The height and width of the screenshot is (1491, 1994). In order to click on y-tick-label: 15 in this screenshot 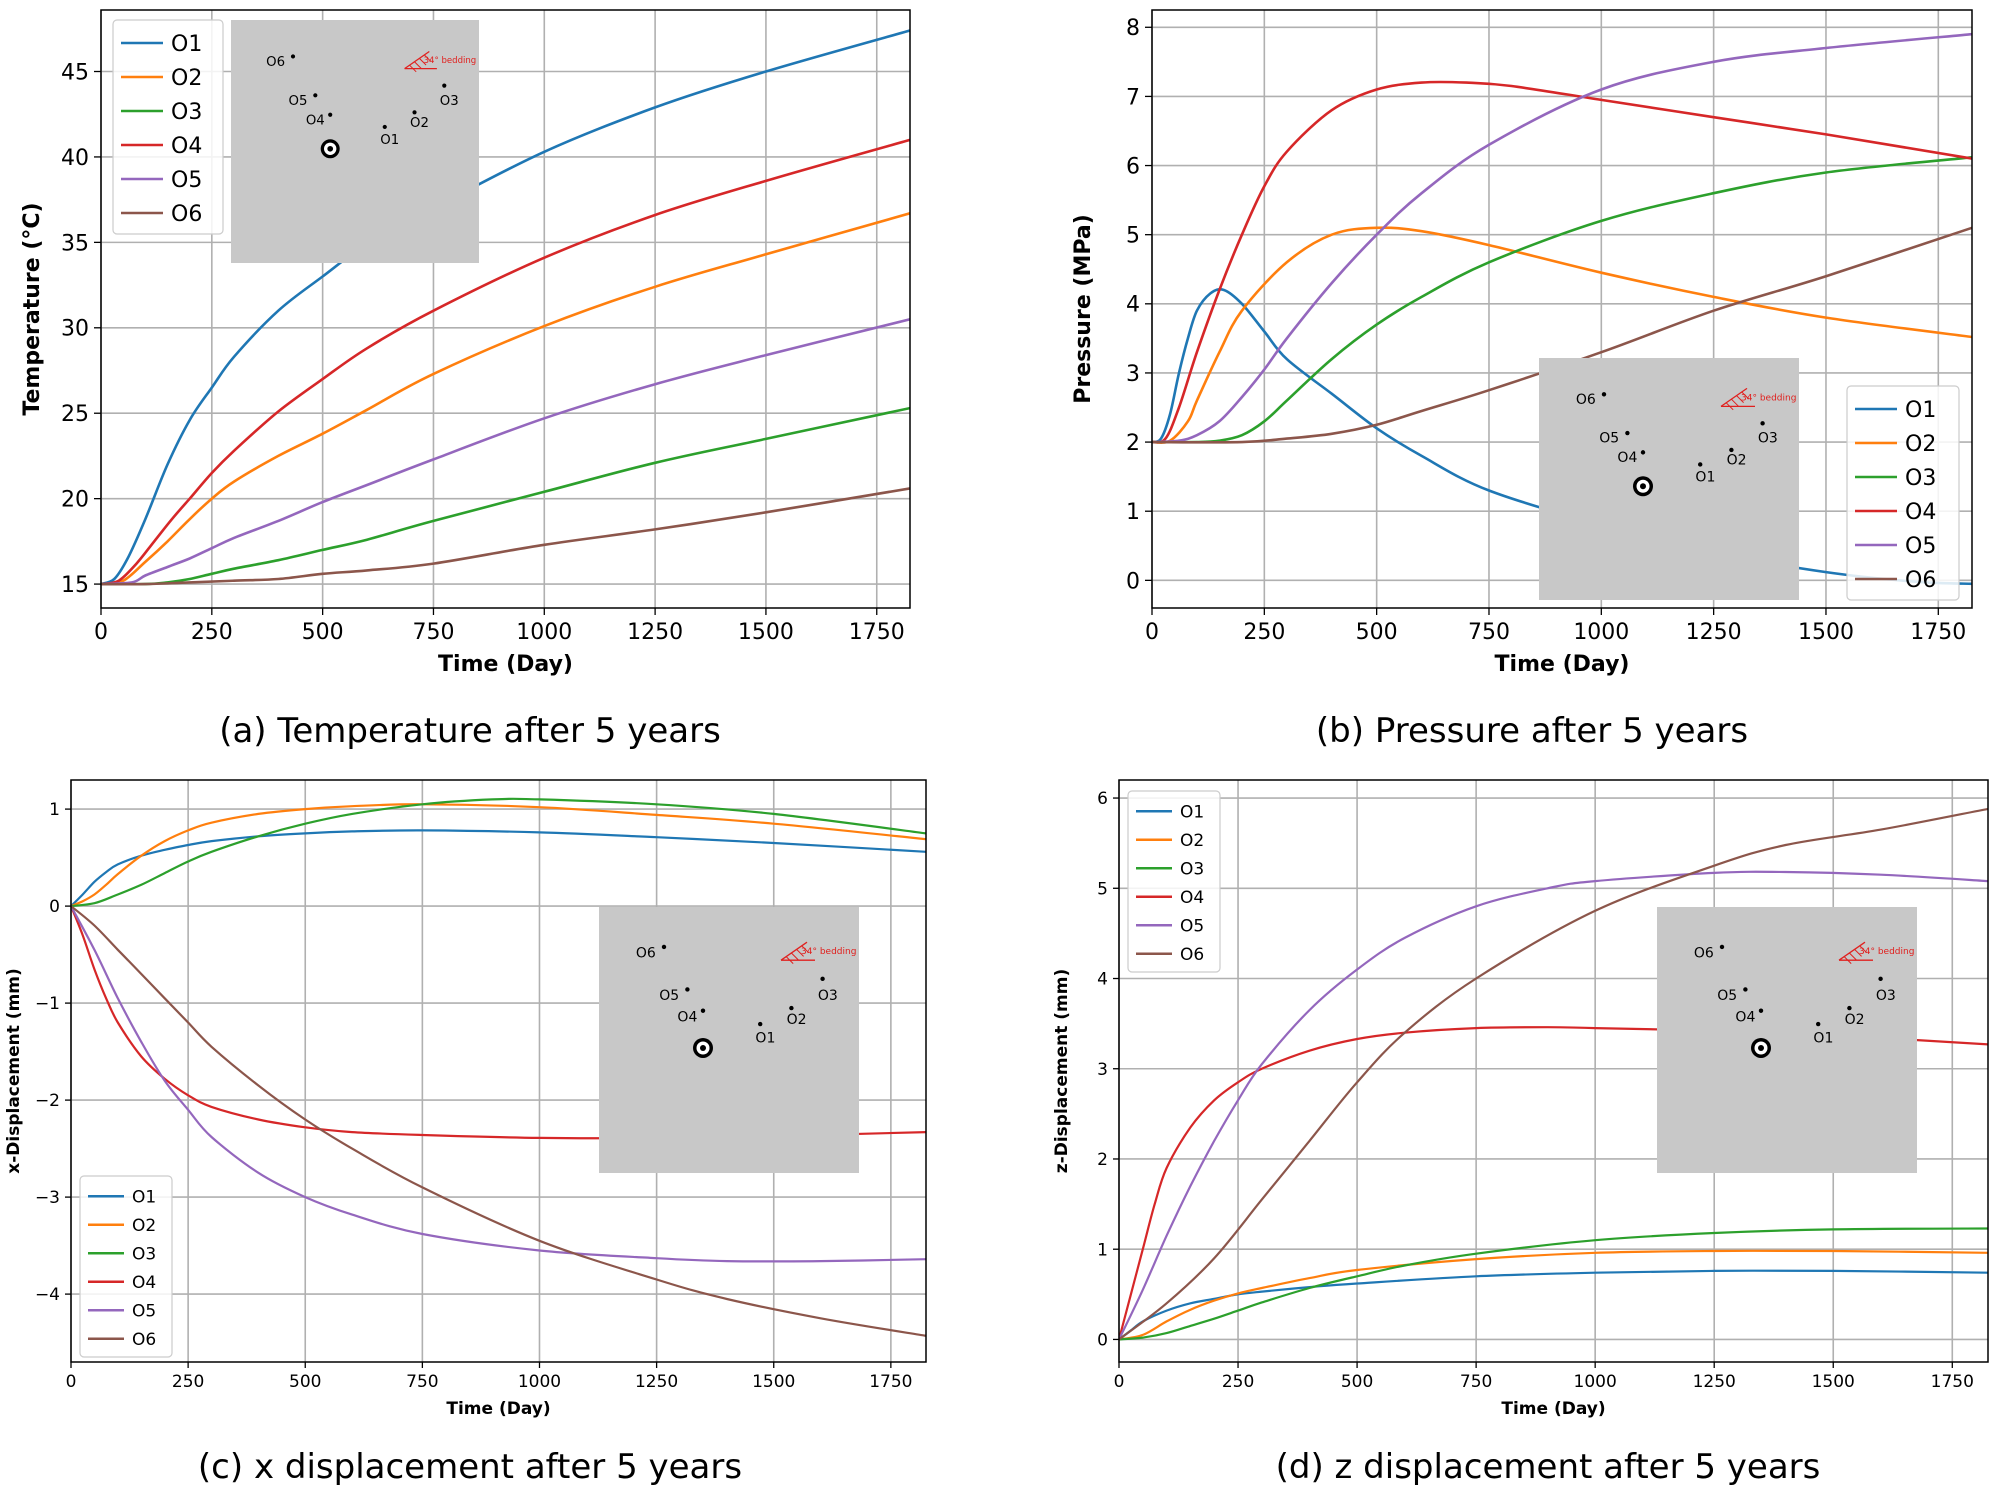, I will do `click(75, 585)`.